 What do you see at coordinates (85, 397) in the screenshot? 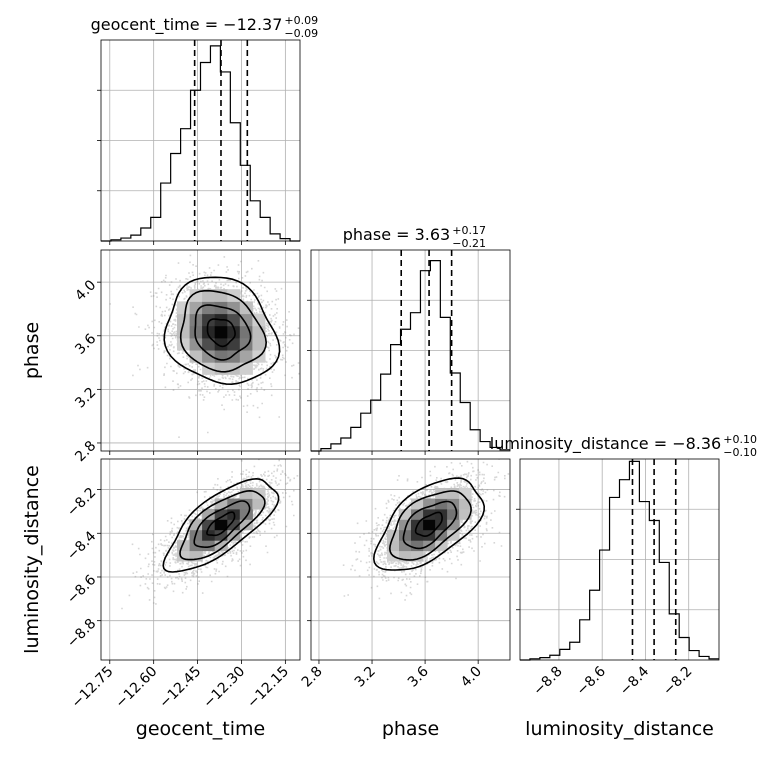
I see `y-tick-label-phase: 3.2` at bounding box center [85, 397].